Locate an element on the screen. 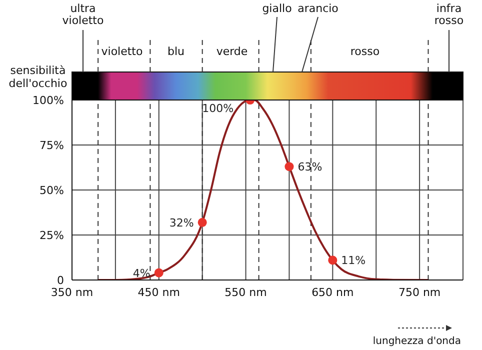 This screenshot has height=350, width=482. x-tick-label: 350 nm is located at coordinates (72, 292).